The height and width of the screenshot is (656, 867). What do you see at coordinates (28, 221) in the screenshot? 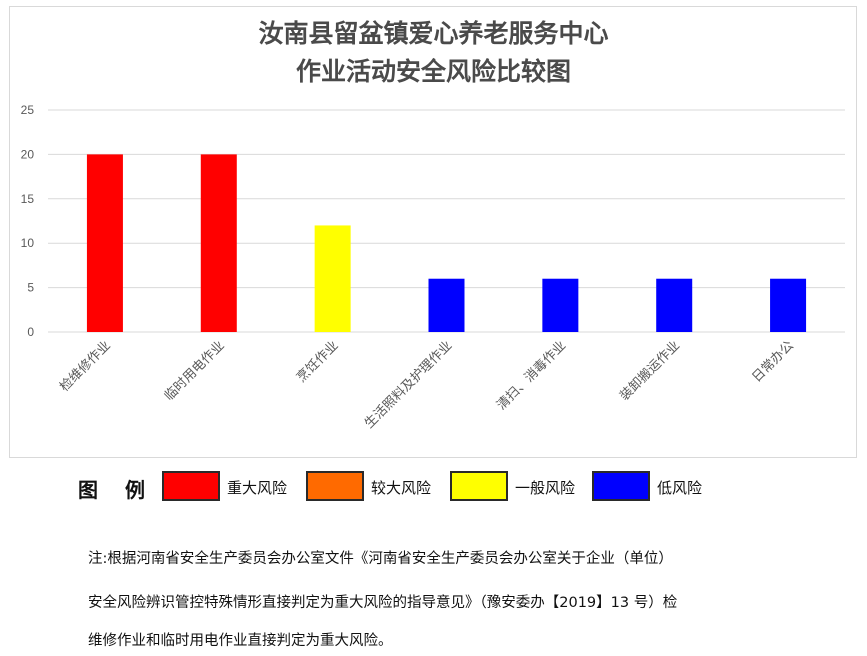
I see `y-axis-ticks: 0 5 10 15 20 25` at bounding box center [28, 221].